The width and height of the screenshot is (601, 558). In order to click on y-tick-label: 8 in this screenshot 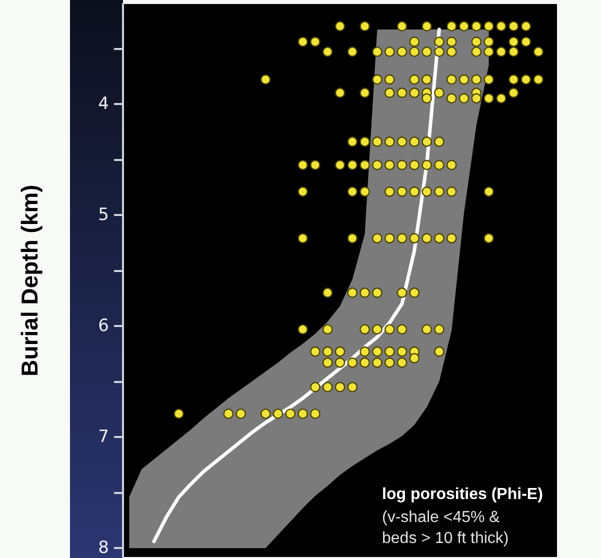, I will do `click(103, 548)`.